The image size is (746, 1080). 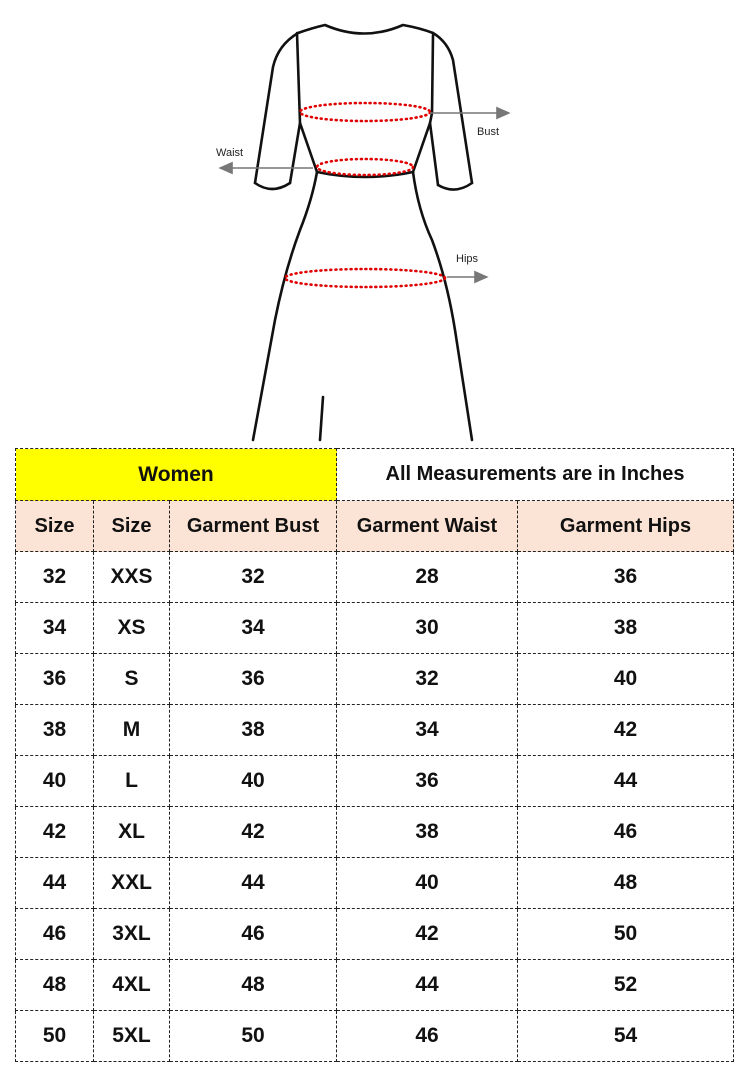 What do you see at coordinates (253, 730) in the screenshot?
I see `cell-garment-bust: 38` at bounding box center [253, 730].